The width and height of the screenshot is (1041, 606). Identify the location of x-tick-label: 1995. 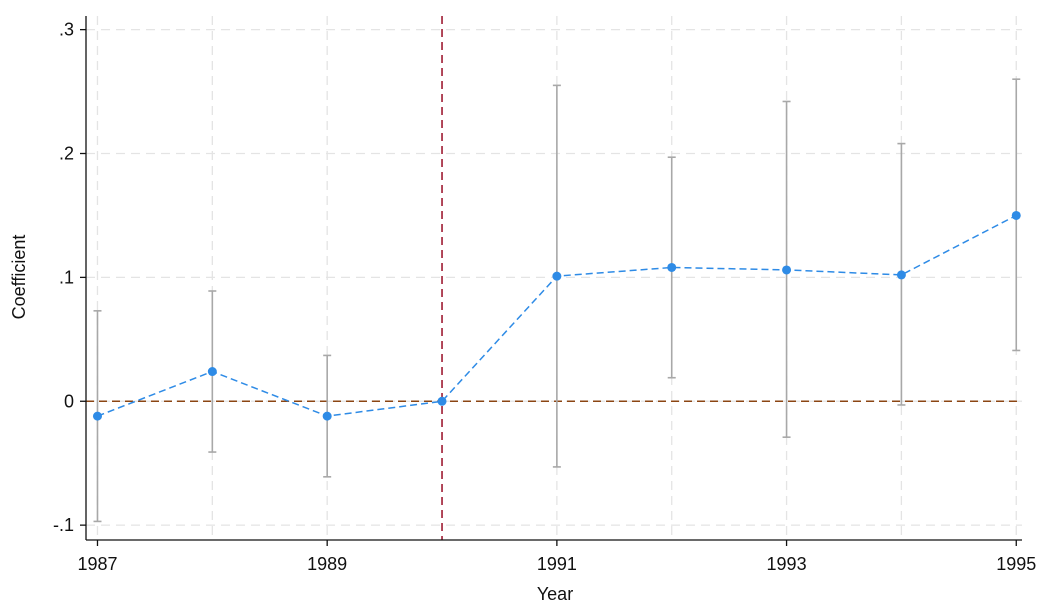
(1016, 564).